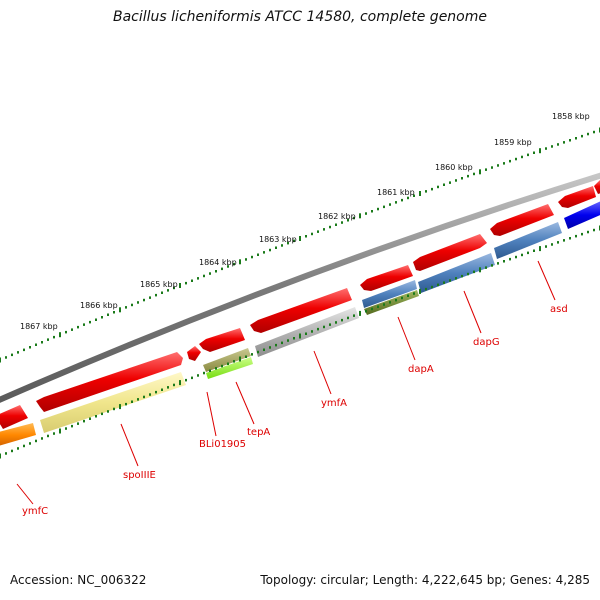 This screenshot has width=600, height=600. What do you see at coordinates (78, 580) in the screenshot?
I see `accession-text: Accession: NC_006322` at bounding box center [78, 580].